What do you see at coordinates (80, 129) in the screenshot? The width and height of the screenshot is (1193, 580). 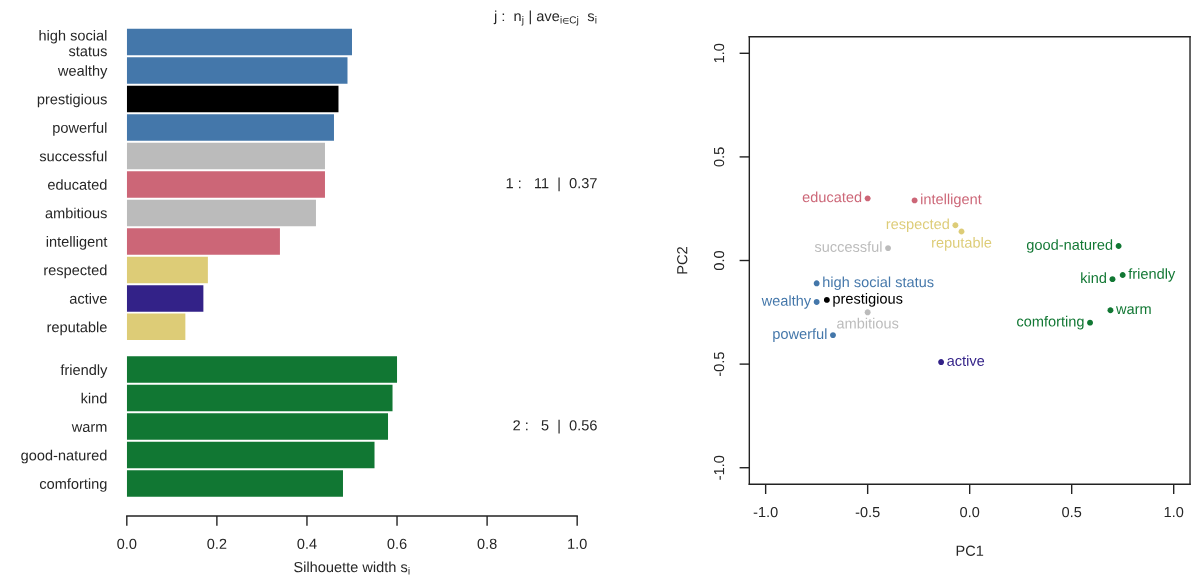 I see `y-tick-label: powerful` at bounding box center [80, 129].